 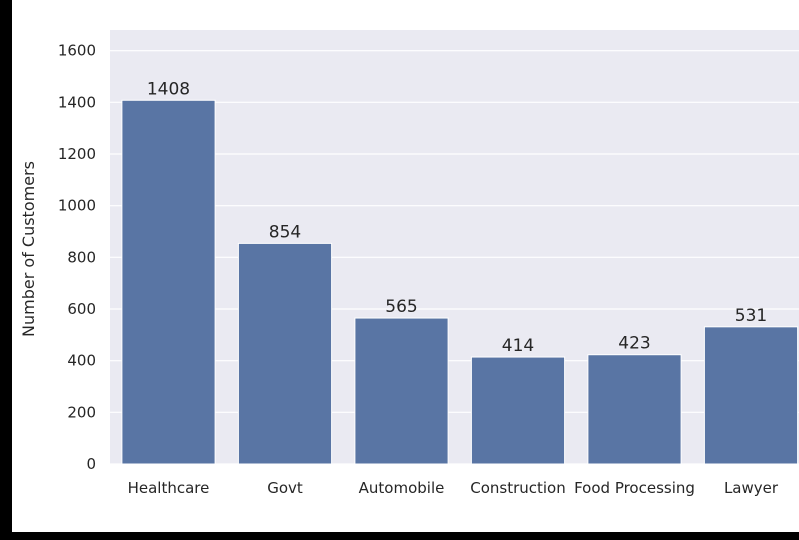 I want to click on data-label: 1408, so click(x=168, y=89).